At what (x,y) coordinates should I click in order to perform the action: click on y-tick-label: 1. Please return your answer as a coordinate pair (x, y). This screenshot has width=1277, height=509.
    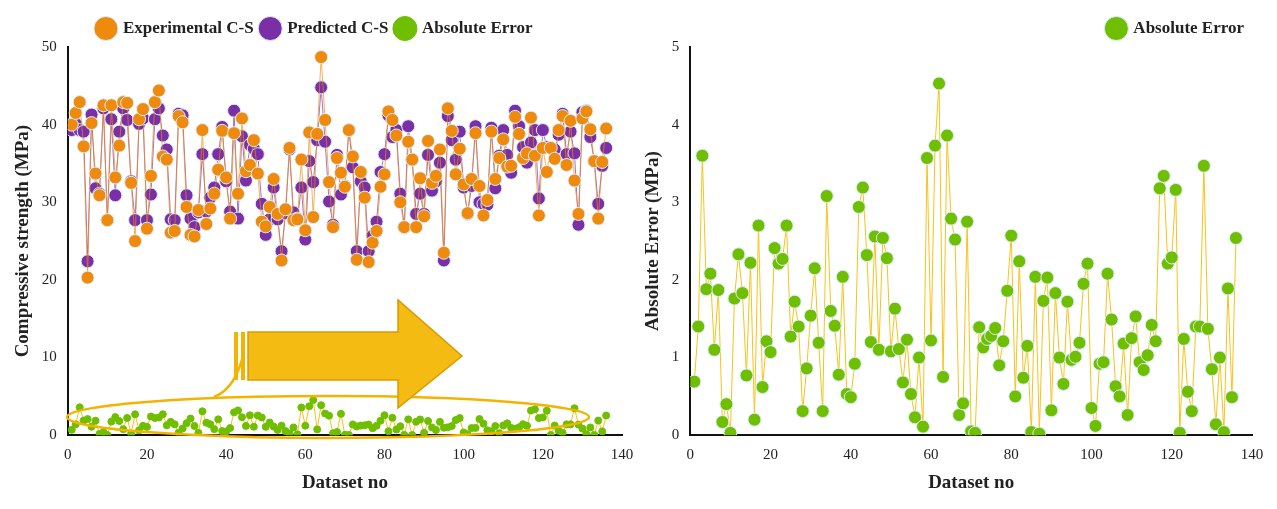
    Looking at the image, I should click on (675, 356).